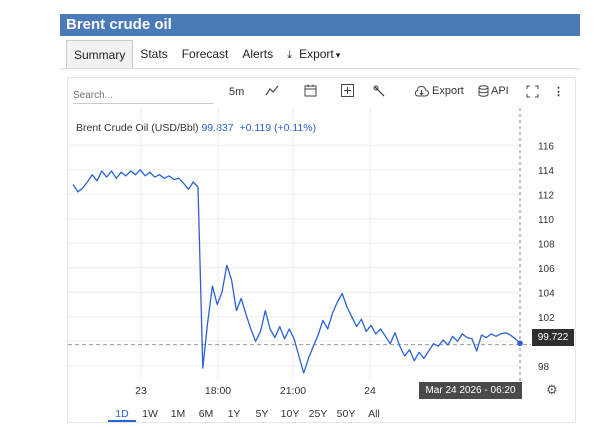 Image resolution: width=609 pixels, height=427 pixels. I want to click on legend-instrument-name: Brent Crude Oil (USD/Bbl), so click(137, 128).